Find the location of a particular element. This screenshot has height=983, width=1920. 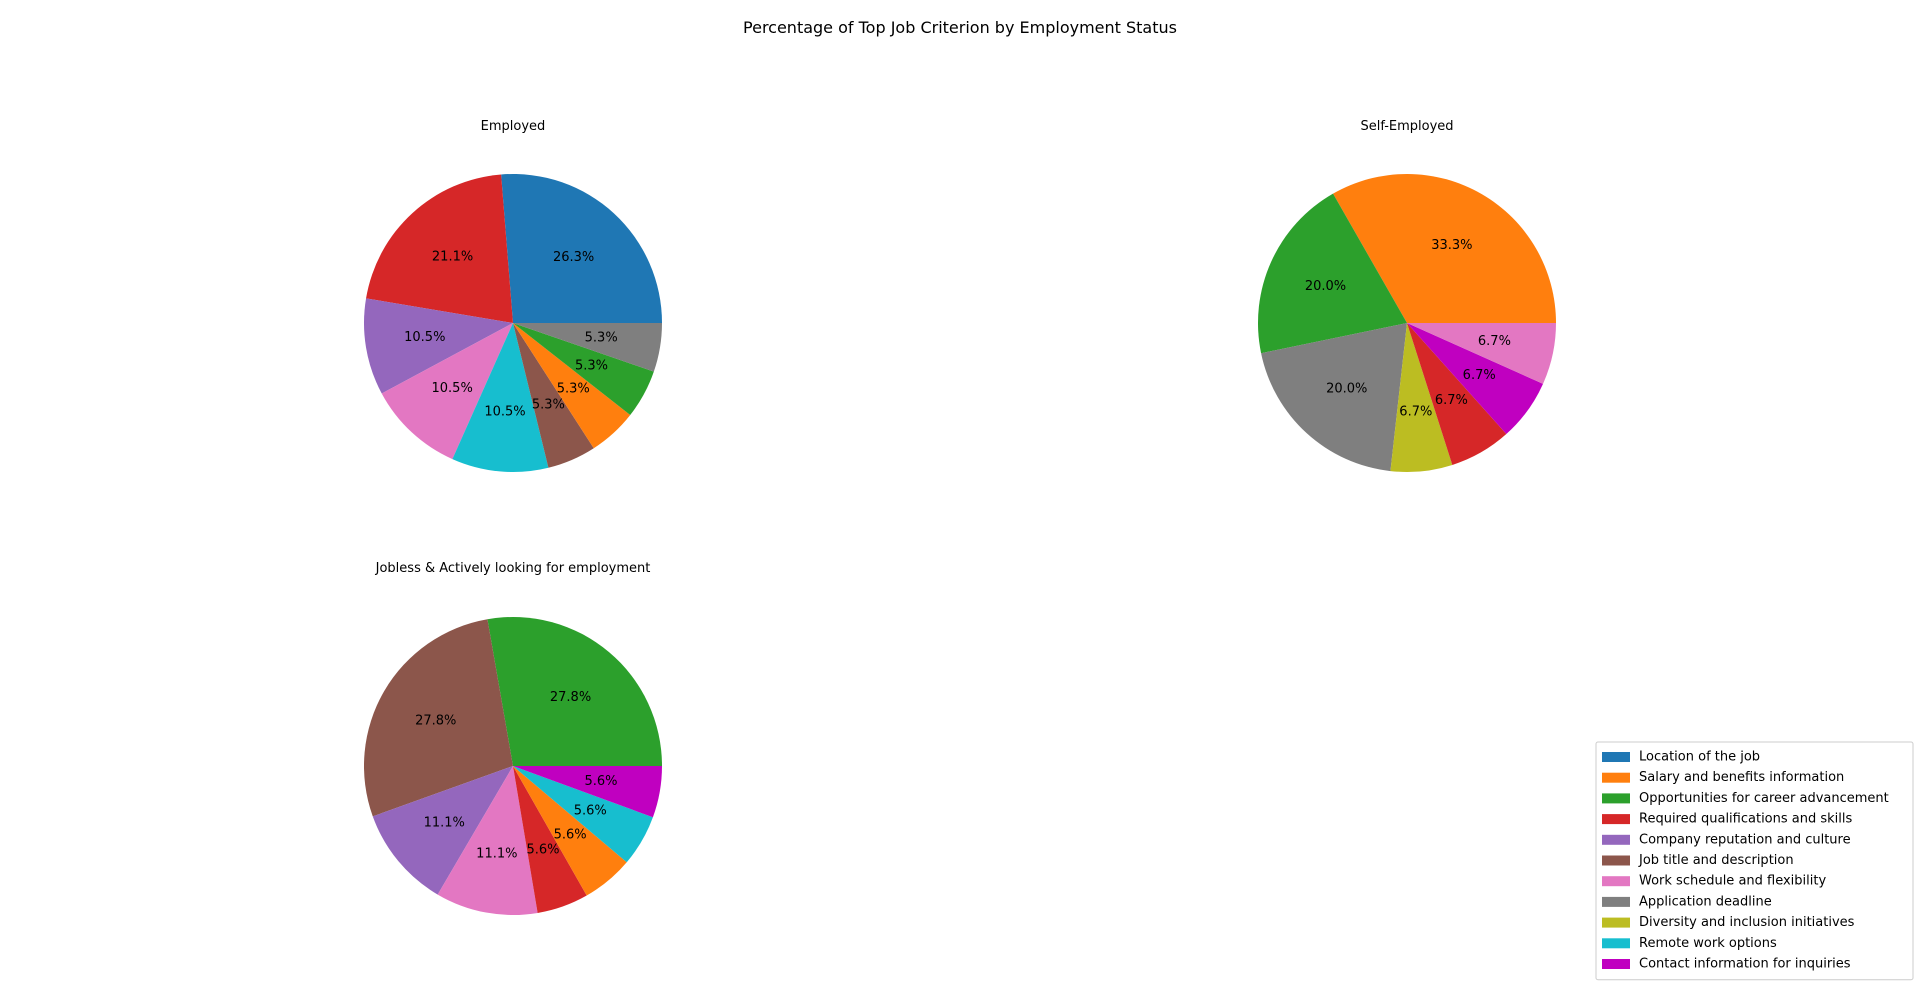

legend-item: Location of the job is located at coordinates (1681, 757).